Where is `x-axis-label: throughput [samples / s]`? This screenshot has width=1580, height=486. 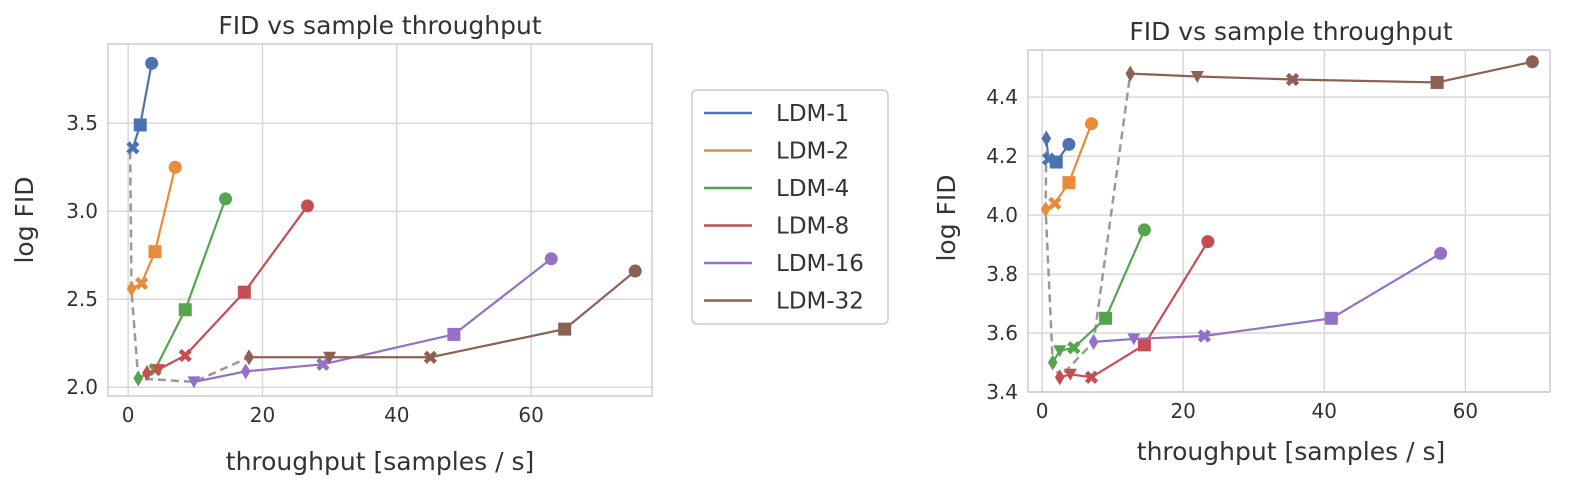 x-axis-label: throughput [samples / s] is located at coordinates (1291, 451).